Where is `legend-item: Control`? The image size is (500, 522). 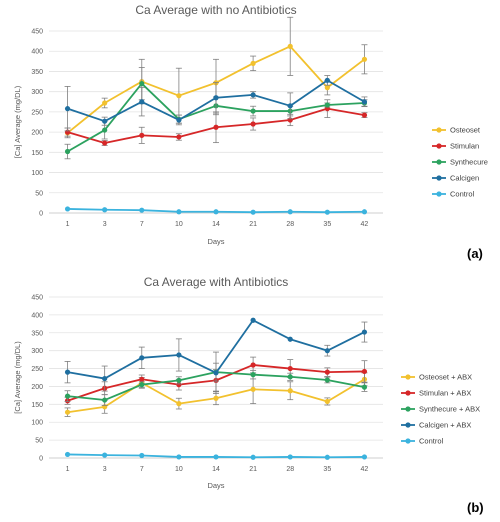 legend-item: Control is located at coordinates (422, 441).